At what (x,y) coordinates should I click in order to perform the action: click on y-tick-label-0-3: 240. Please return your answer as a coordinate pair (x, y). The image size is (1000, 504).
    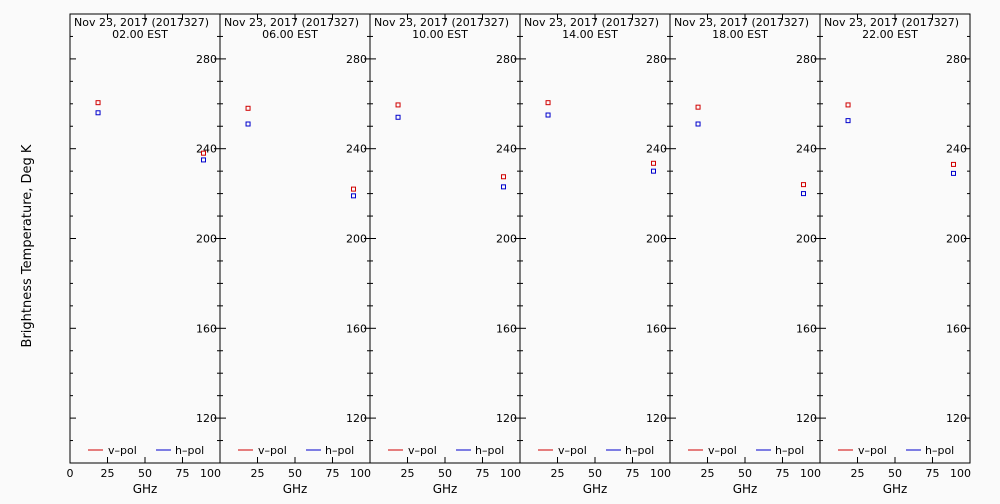
    Looking at the image, I should click on (206, 149).